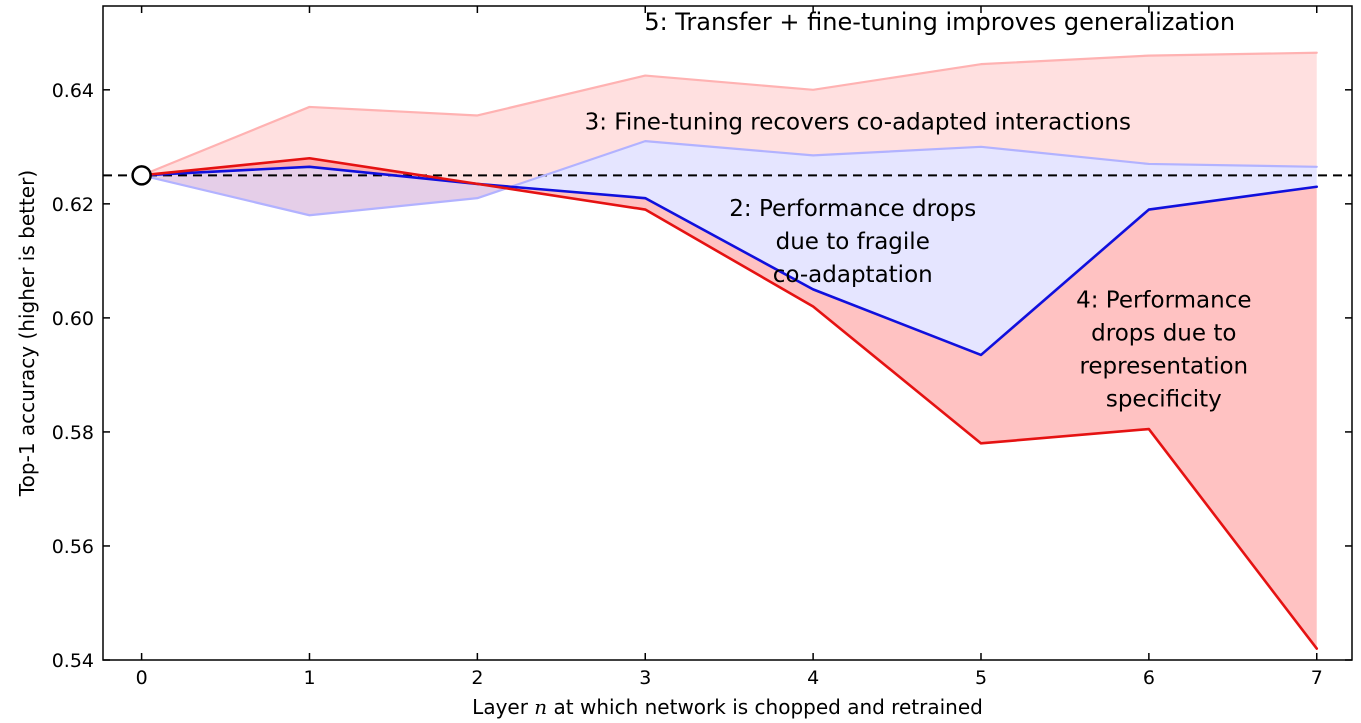  Describe the element at coordinates (141, 175) in the screenshot. I see `baseline-start-marker` at that location.